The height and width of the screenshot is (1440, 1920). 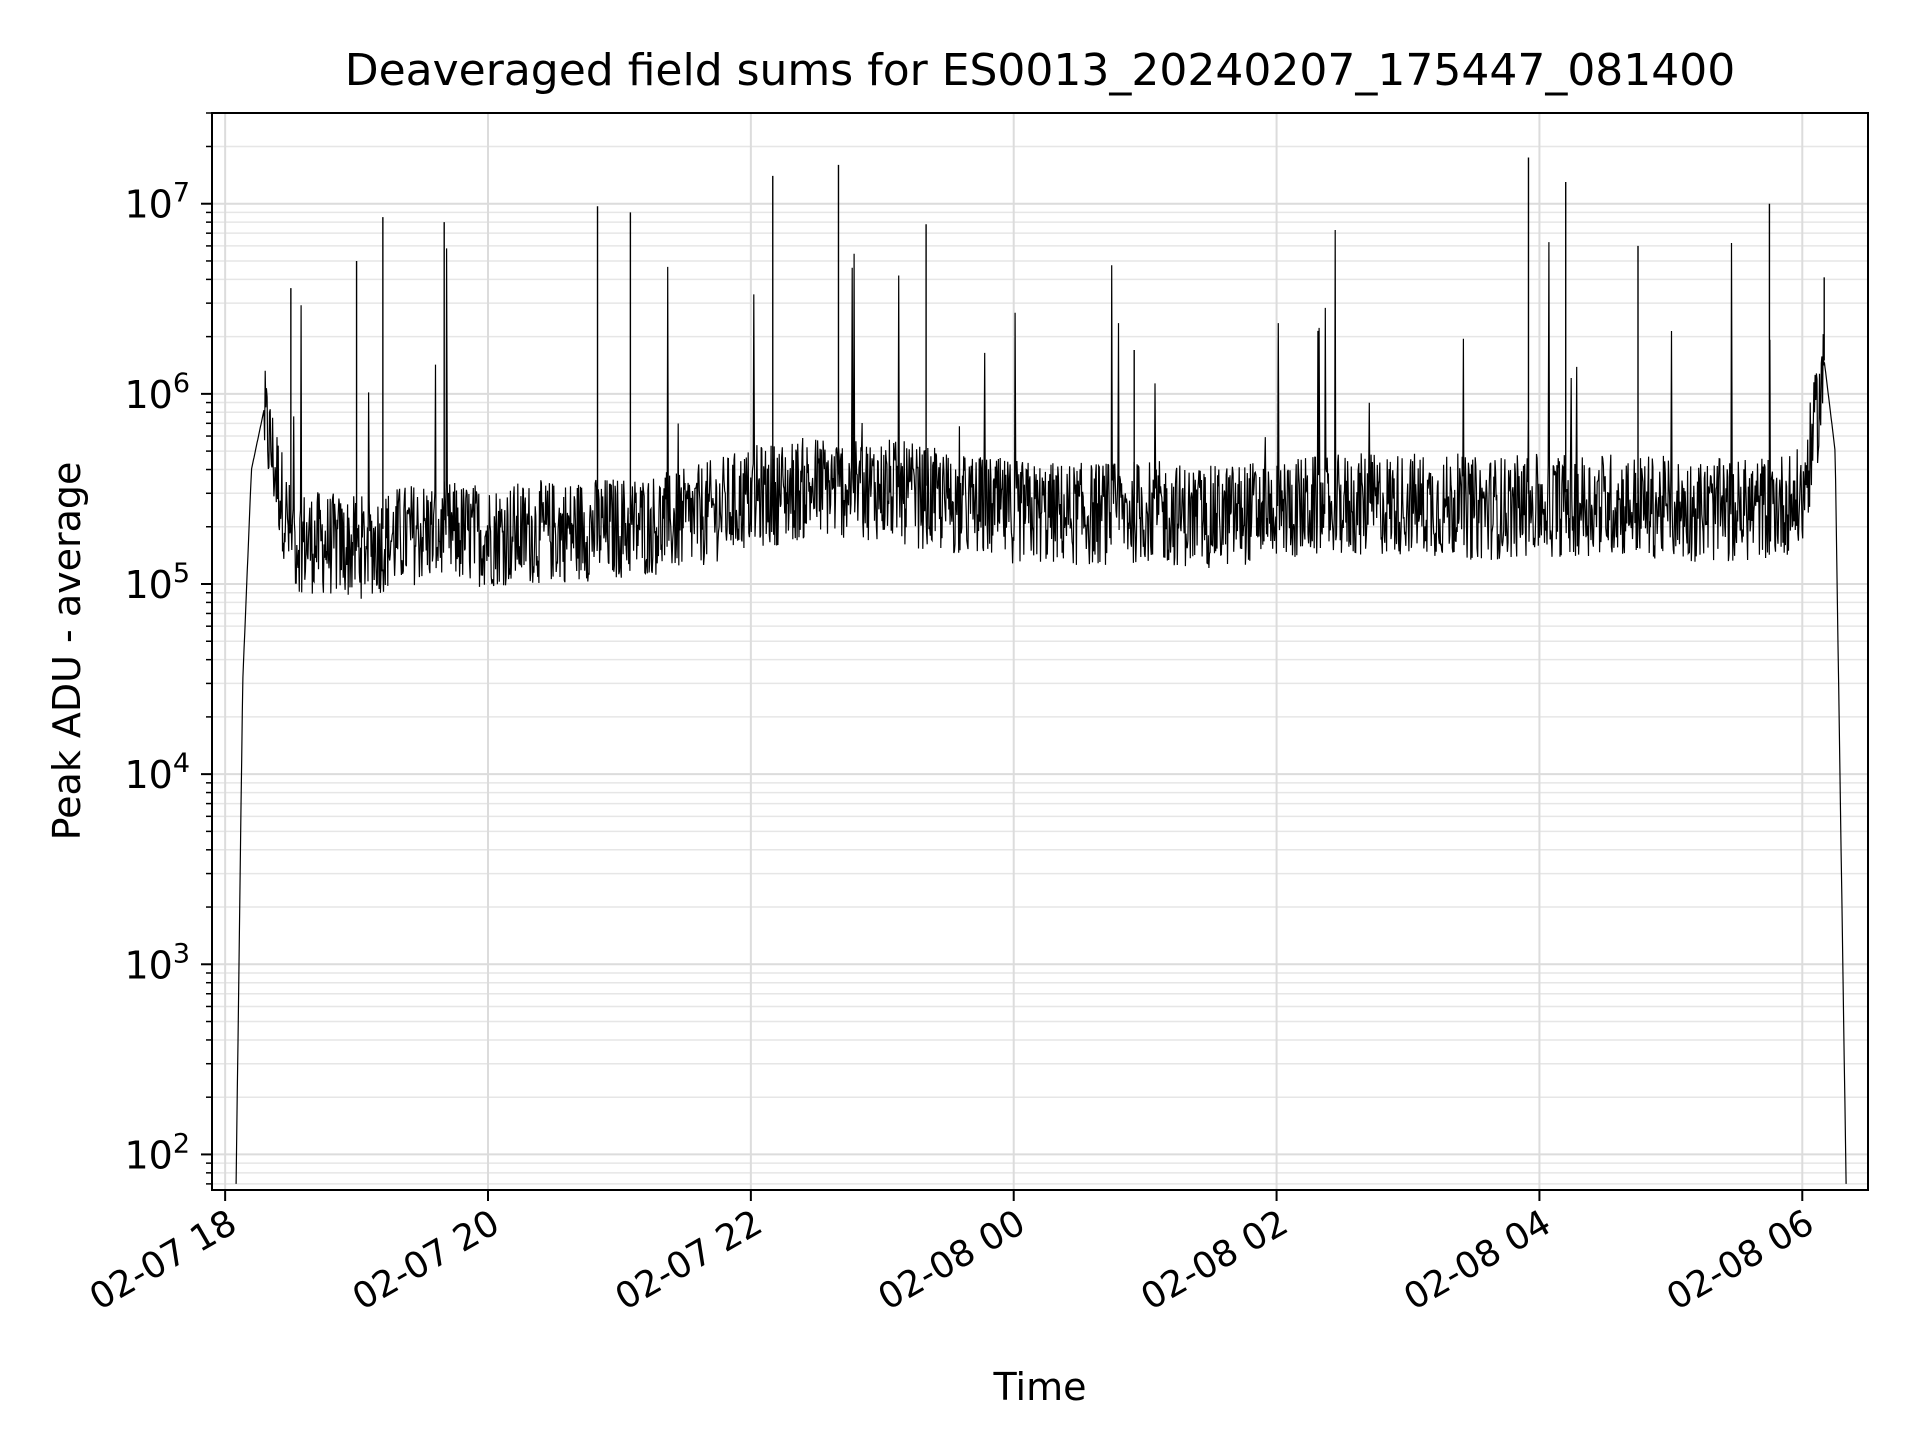 I want to click on y-tick-label: 102, so click(x=157, y=1152).